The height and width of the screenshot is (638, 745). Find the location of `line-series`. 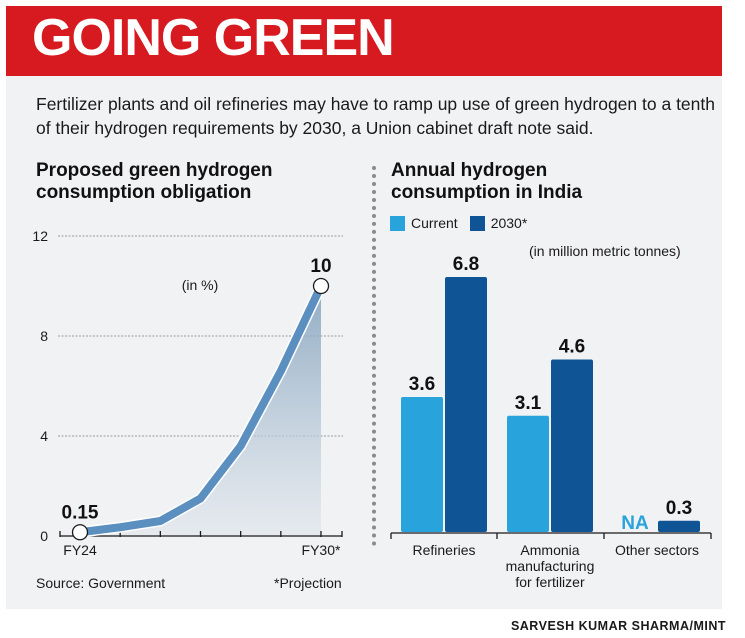

line-series is located at coordinates (202, 410).